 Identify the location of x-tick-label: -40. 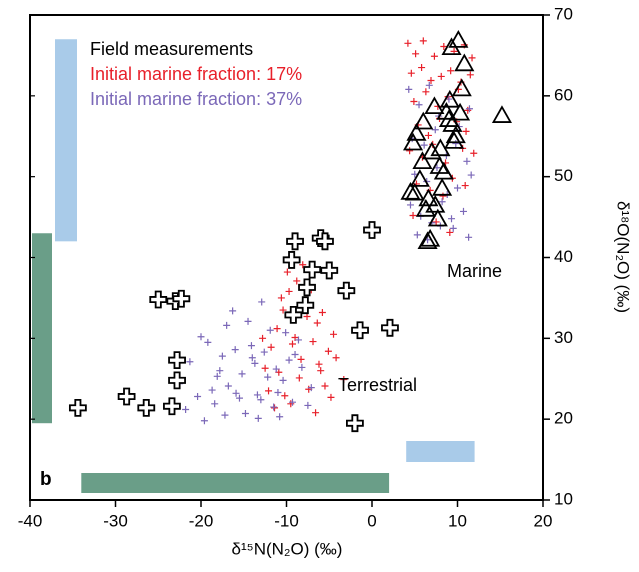
(30, 520).